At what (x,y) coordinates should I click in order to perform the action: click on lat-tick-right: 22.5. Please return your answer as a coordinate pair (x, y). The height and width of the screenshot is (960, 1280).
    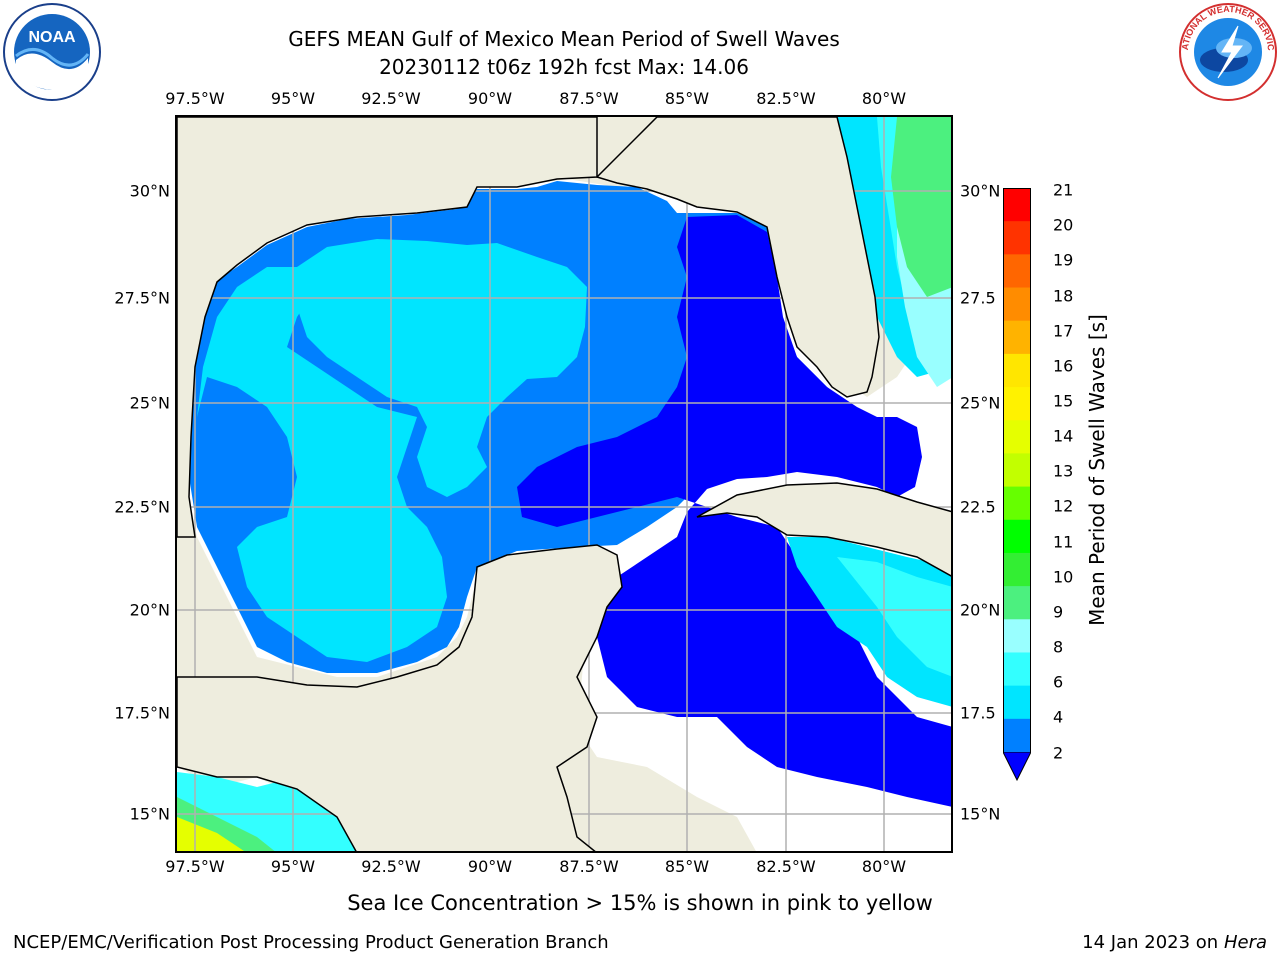
    Looking at the image, I should click on (978, 507).